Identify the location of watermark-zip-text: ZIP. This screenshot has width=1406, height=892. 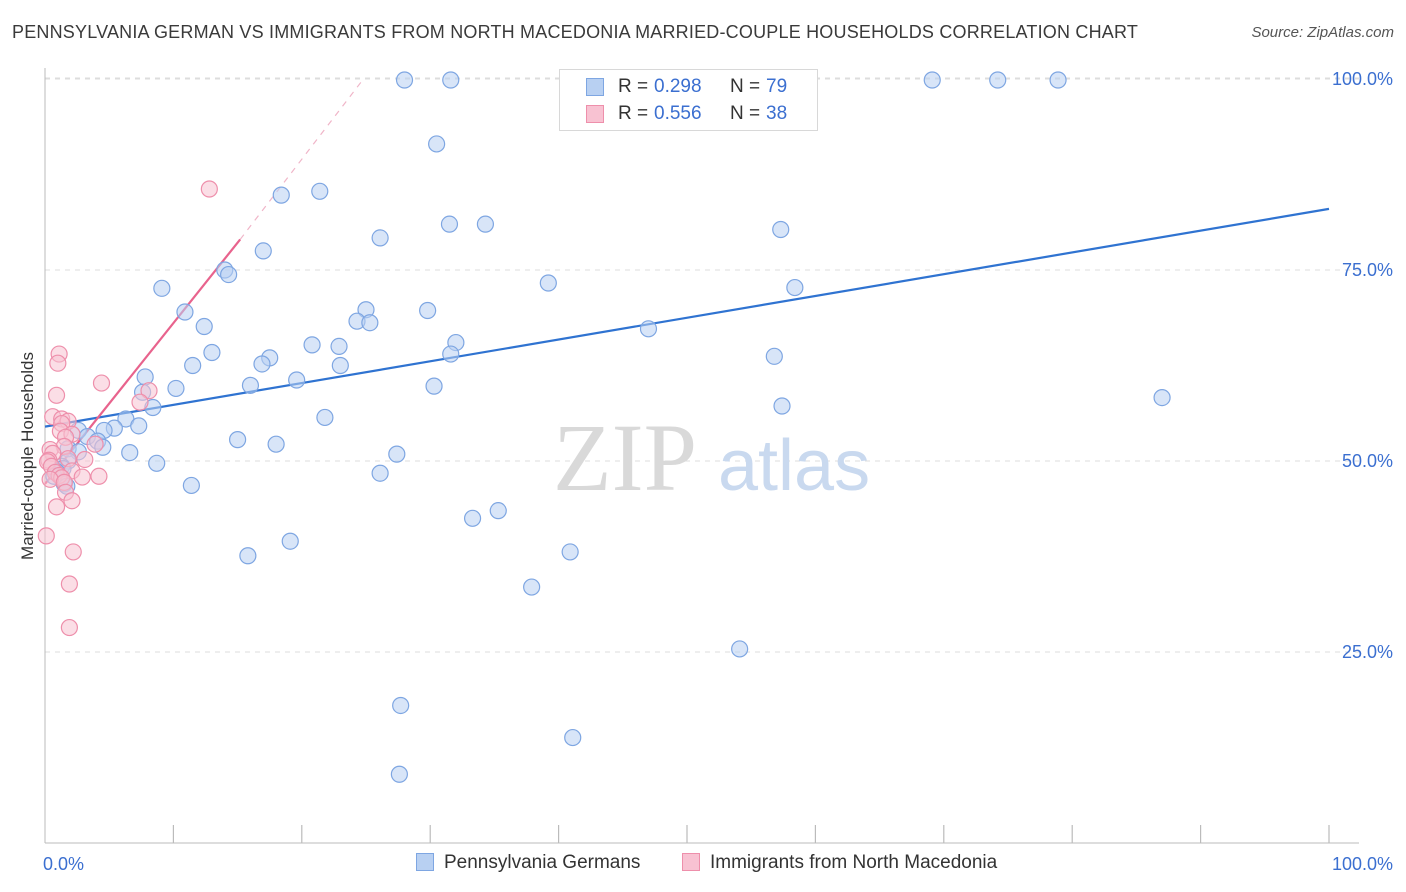
(625, 457).